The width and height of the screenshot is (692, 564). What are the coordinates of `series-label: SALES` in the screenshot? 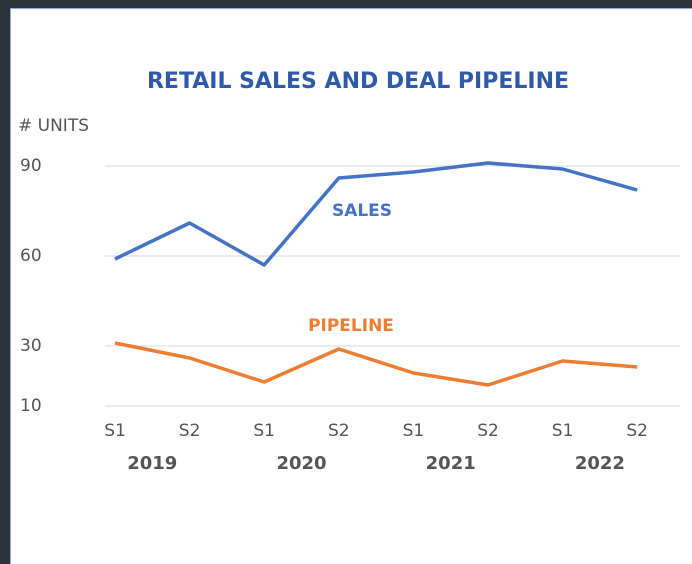 It's located at (362, 211).